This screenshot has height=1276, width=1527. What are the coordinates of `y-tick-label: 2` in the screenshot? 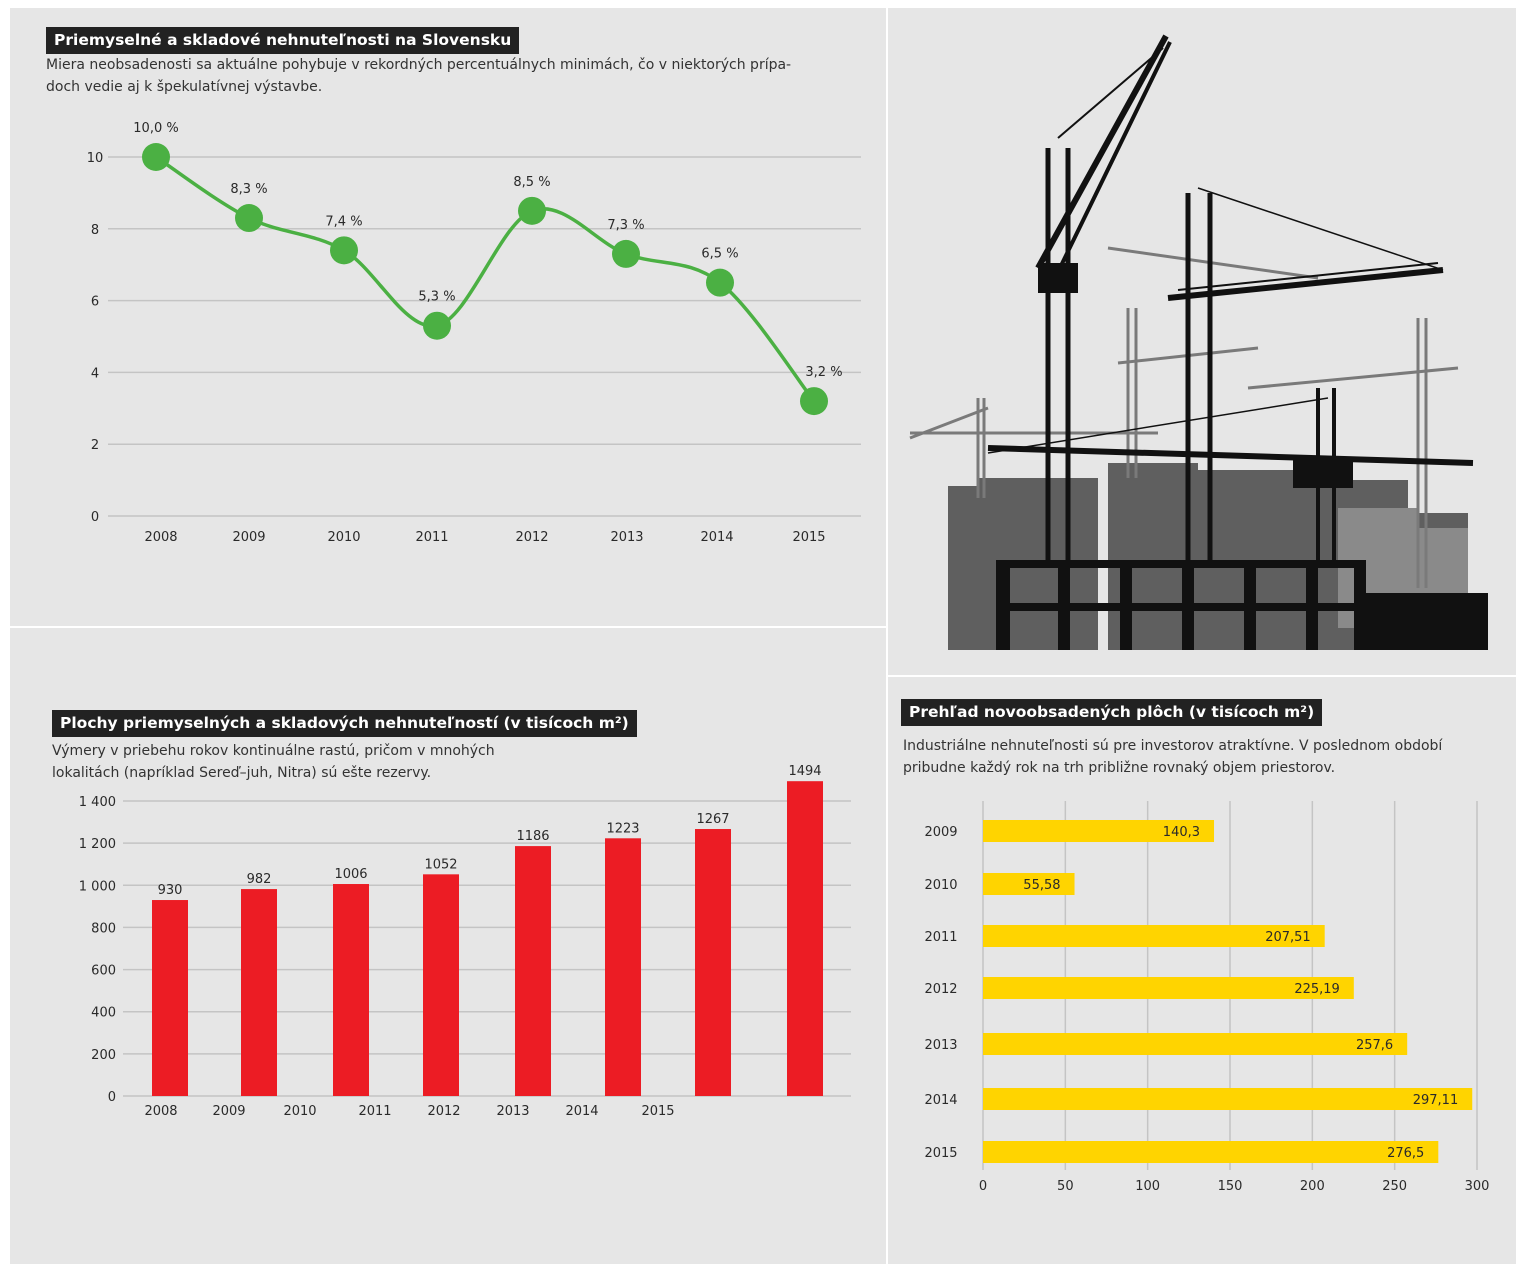 It's located at (95, 445).